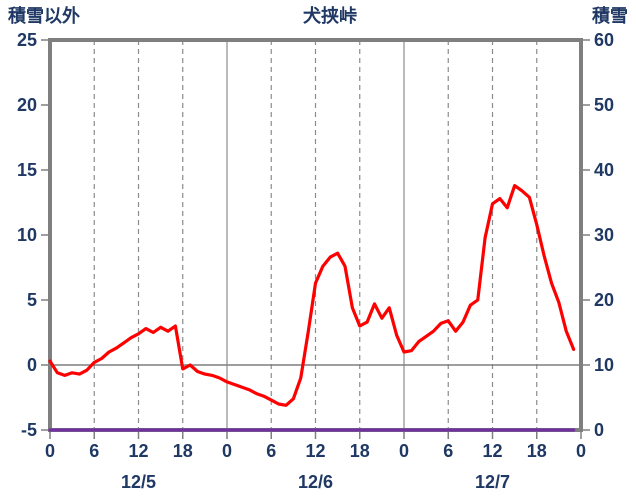 The height and width of the screenshot is (501, 636). What do you see at coordinates (599, 430) in the screenshot?
I see `y-axis-right-tick-label: 0` at bounding box center [599, 430].